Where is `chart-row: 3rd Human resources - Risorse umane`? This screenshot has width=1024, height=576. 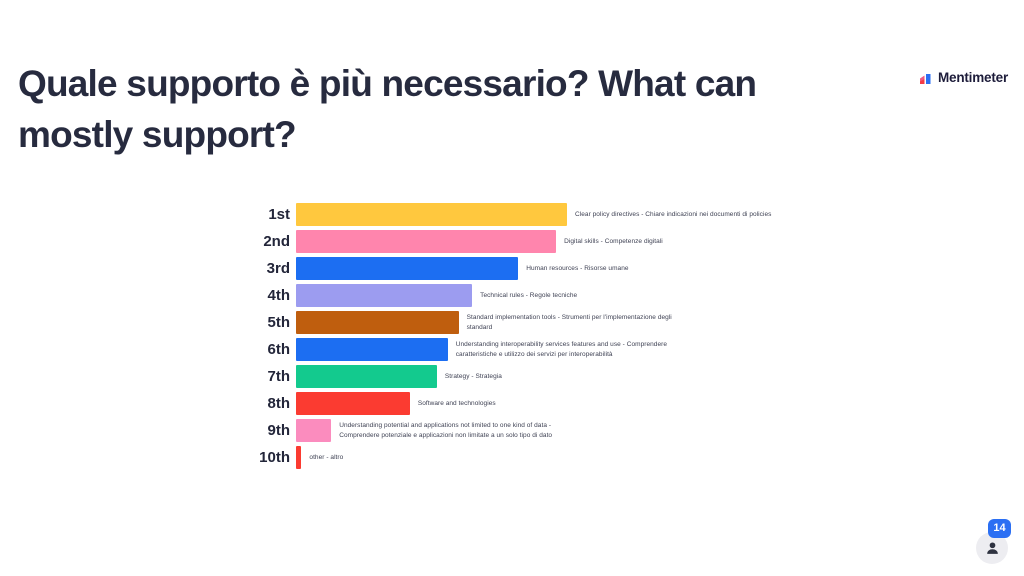
chart-row: 3rd Human resources - Risorse umane is located at coordinates (512, 268).